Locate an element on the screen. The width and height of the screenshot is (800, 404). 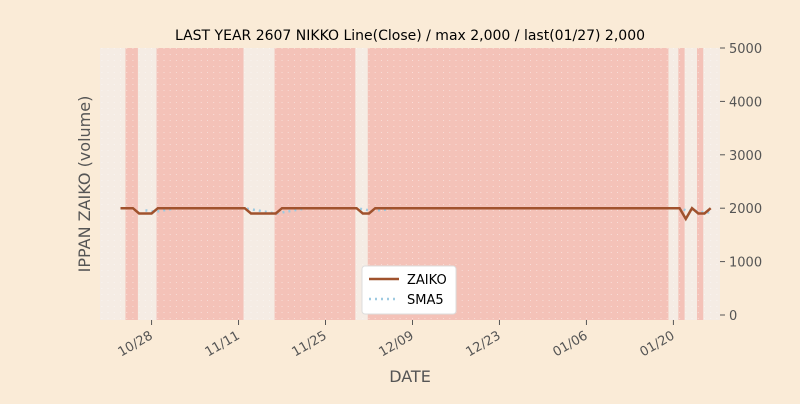
series-line-zaiko is located at coordinates (416, 214).